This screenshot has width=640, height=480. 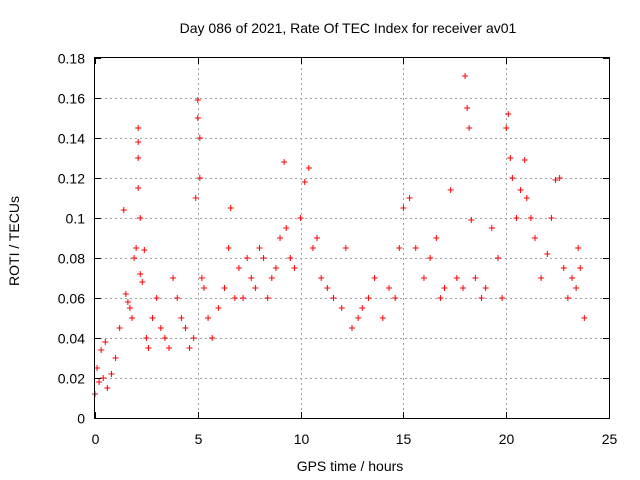 I want to click on x-tick-label: 20, so click(x=507, y=439).